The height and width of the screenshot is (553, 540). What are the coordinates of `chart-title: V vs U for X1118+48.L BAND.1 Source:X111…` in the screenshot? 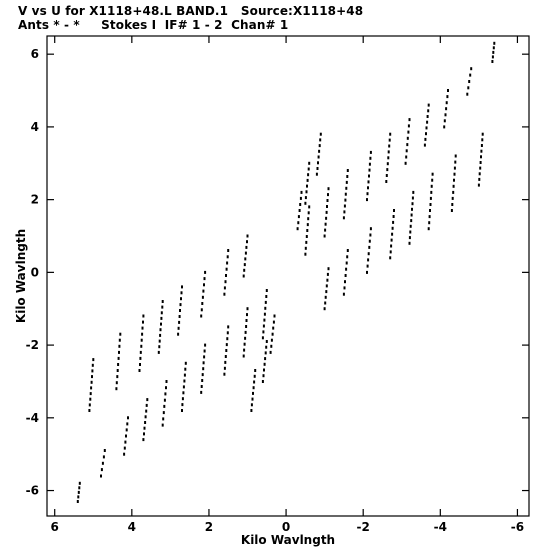 It's located at (191, 11).